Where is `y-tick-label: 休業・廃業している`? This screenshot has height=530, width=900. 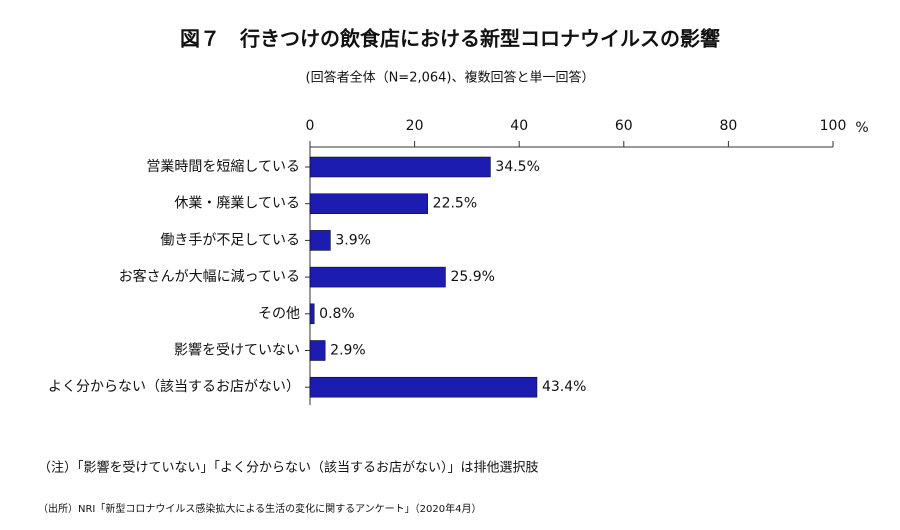 y-tick-label: 休業・廃業している is located at coordinates (237, 203).